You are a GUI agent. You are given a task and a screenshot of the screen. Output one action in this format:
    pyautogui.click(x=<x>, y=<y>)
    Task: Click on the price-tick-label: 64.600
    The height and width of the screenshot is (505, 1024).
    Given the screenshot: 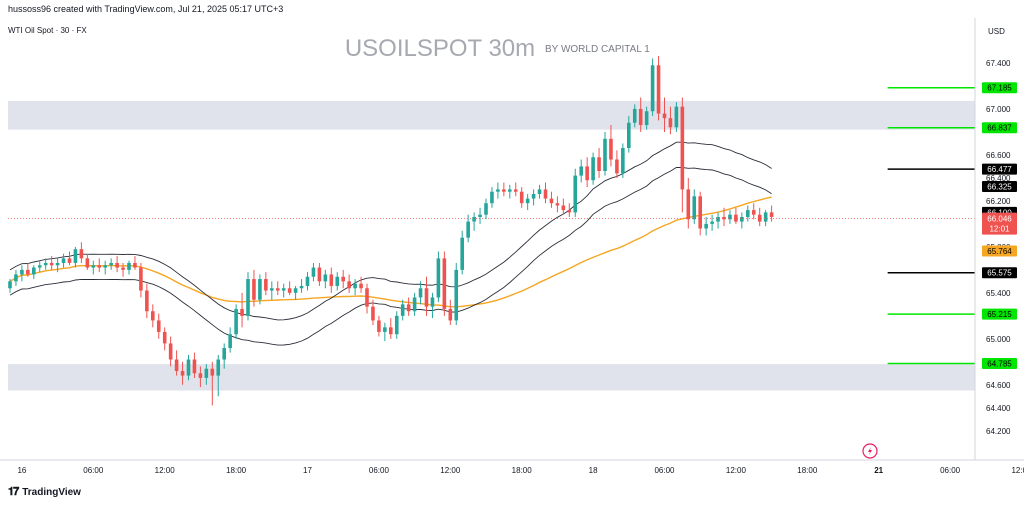 What is the action you would take?
    pyautogui.click(x=998, y=385)
    